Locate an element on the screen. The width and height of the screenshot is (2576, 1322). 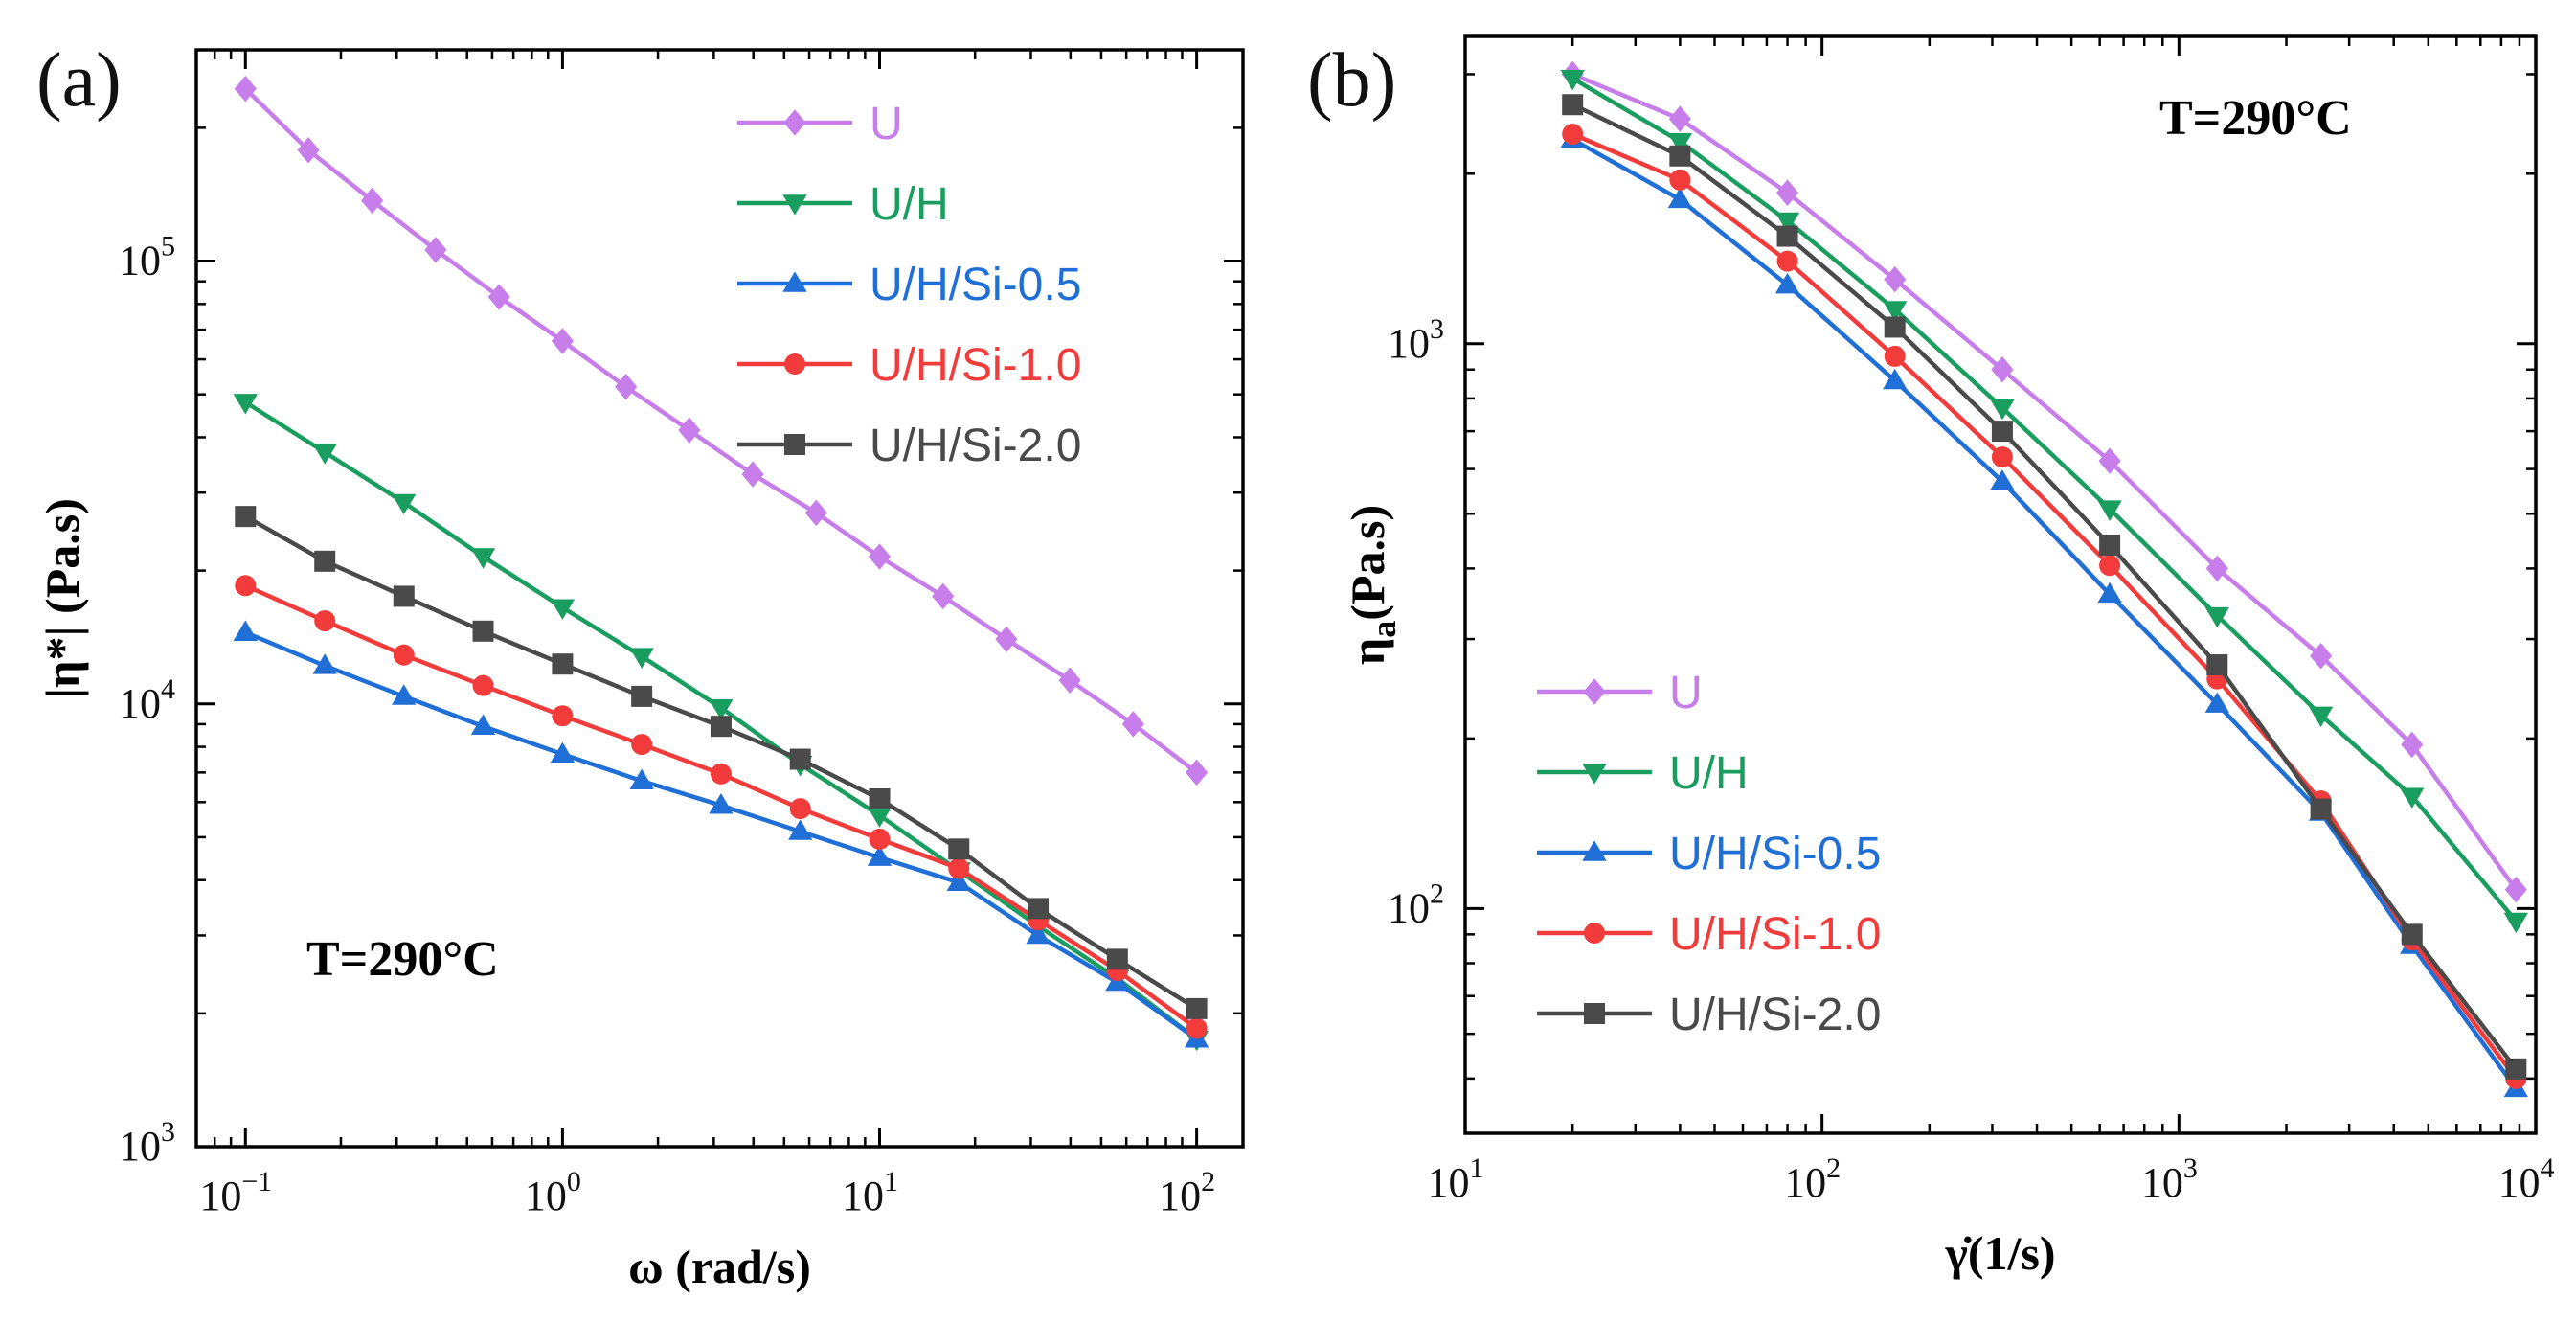
legend-item-u-h-si-1-0: U/H/Si-1.0 is located at coordinates (1709, 934).